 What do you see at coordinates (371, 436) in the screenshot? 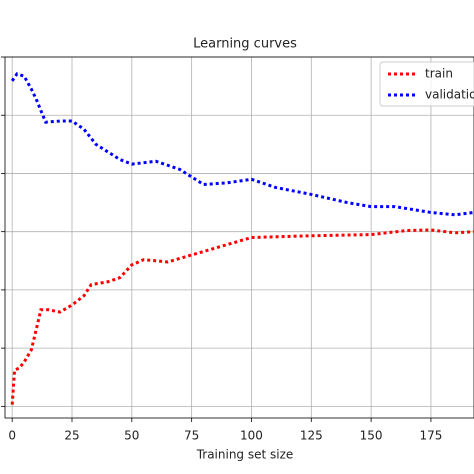
I see `x-tick-label: 150` at bounding box center [371, 436].